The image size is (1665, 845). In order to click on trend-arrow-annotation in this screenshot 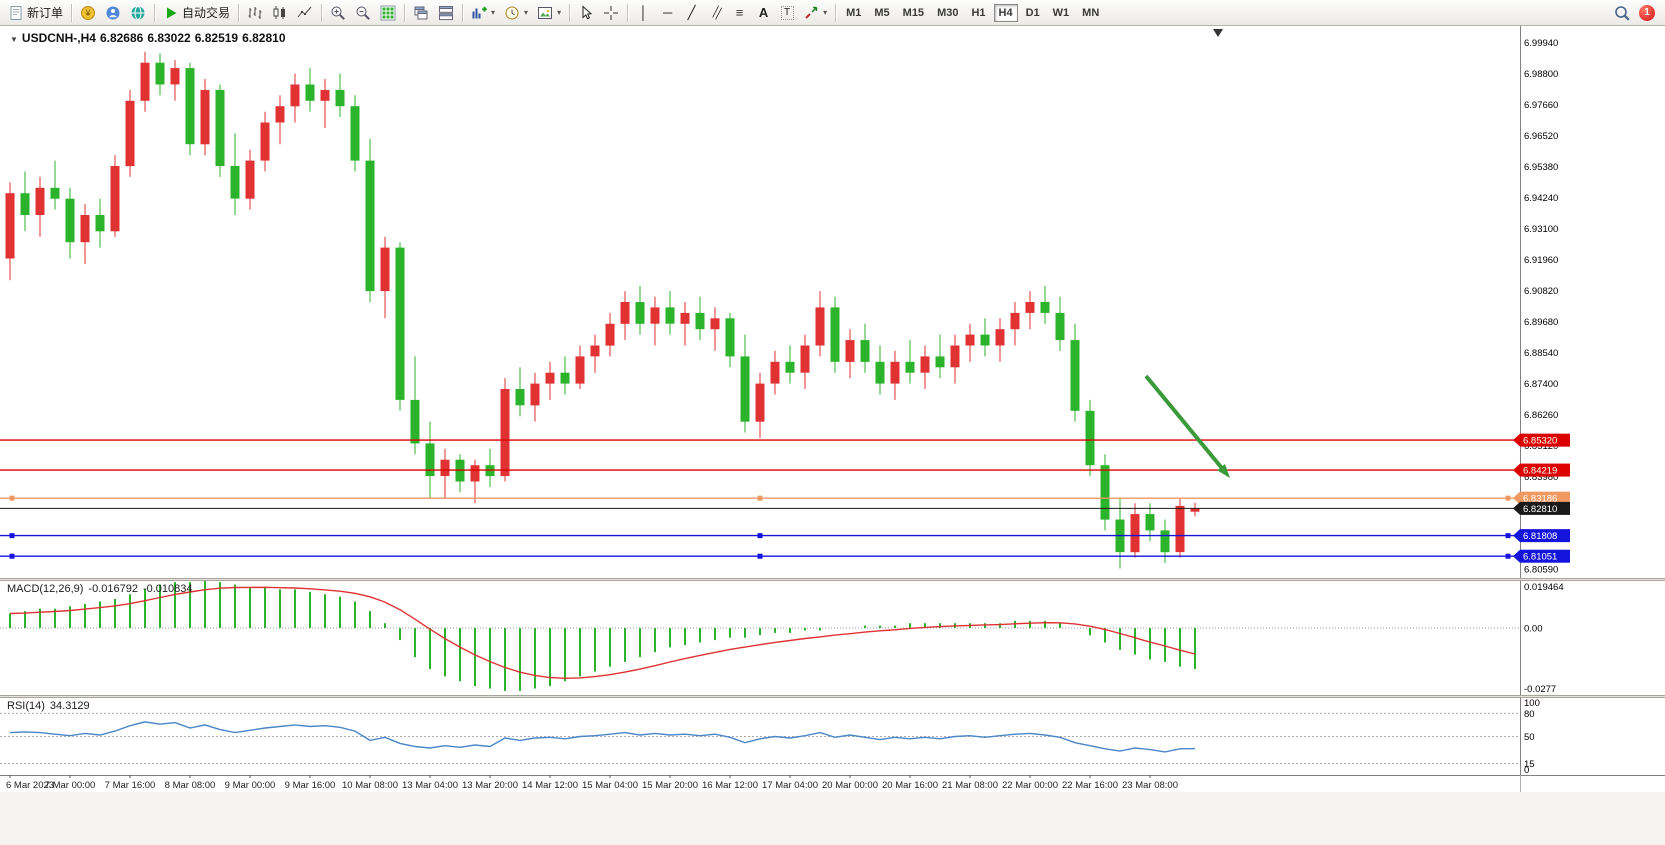, I will do `click(1185, 423)`.